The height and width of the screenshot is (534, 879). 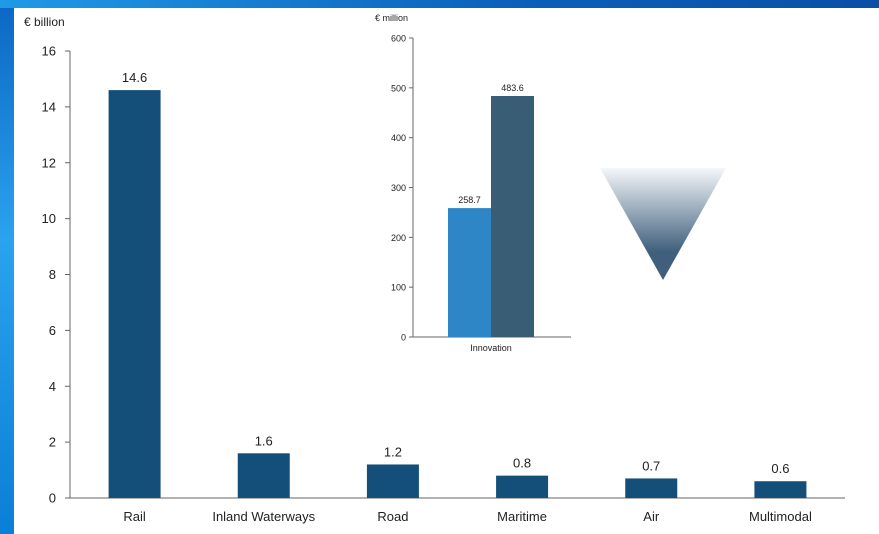 I want to click on main-data-label: 1.6, so click(x=264, y=440).